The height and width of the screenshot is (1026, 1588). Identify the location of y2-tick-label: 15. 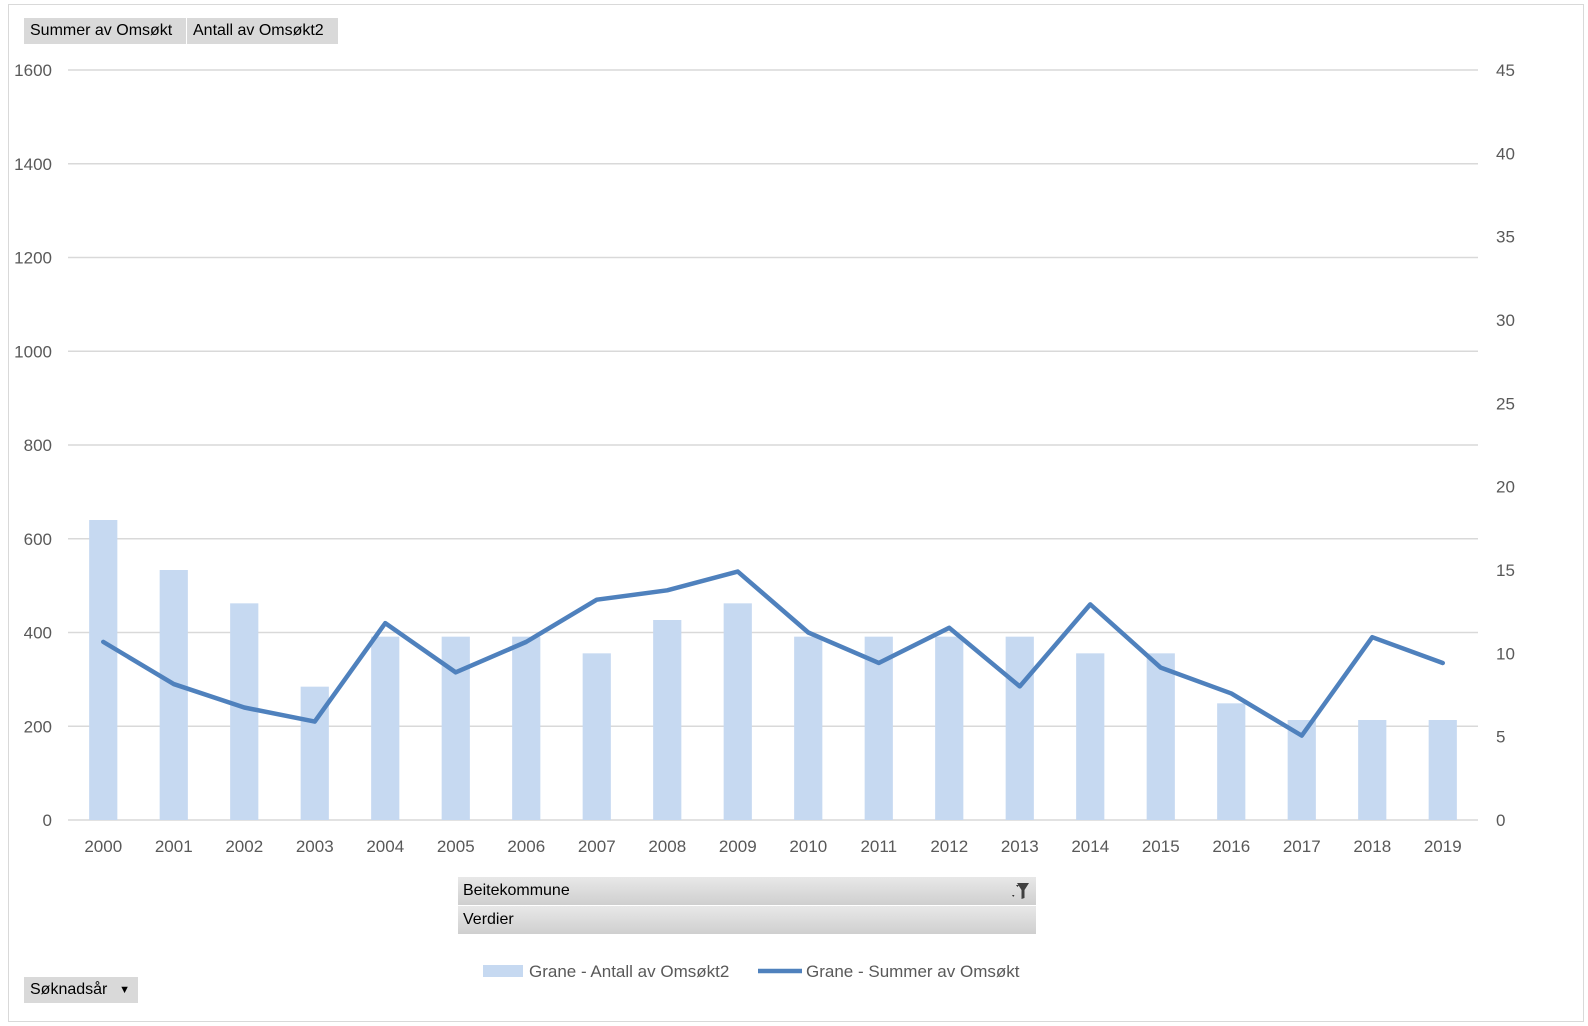
(1505, 570).